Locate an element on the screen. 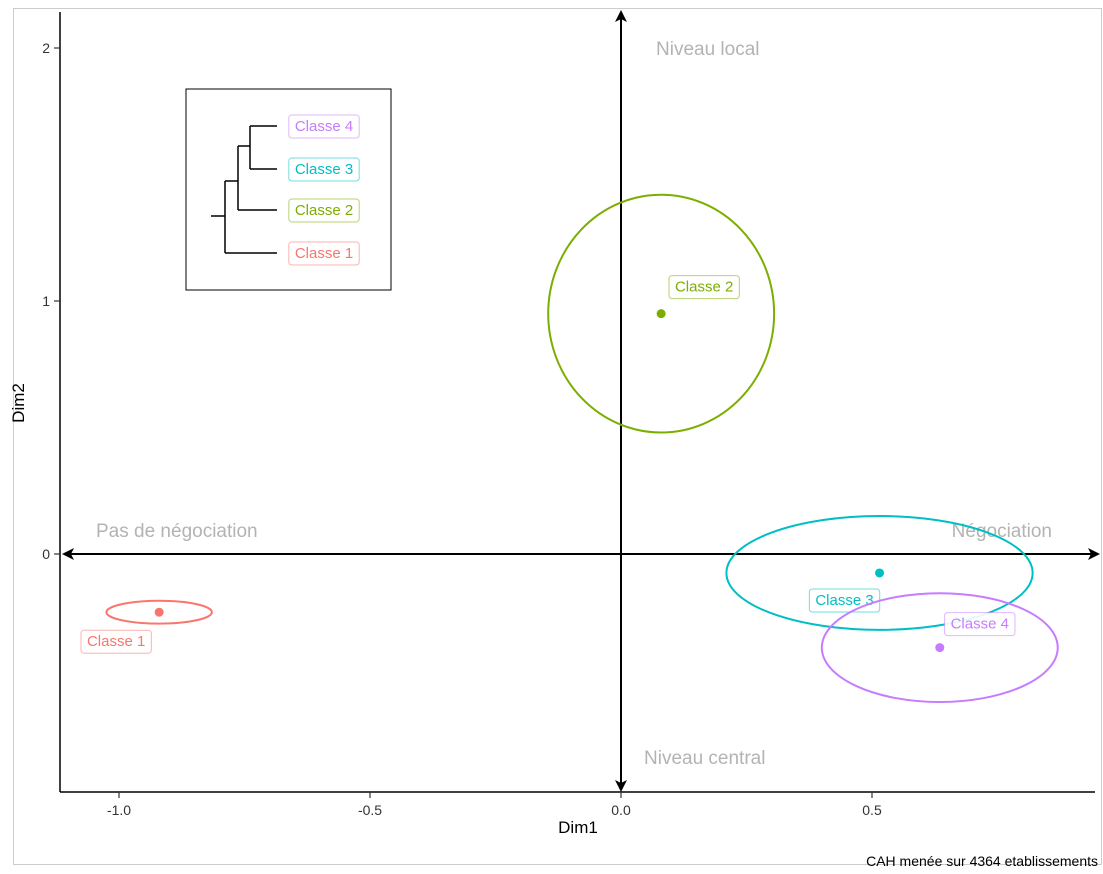 Image resolution: width=1103 pixels, height=874 pixels. x-axis-title: Dim1 is located at coordinates (578, 827).